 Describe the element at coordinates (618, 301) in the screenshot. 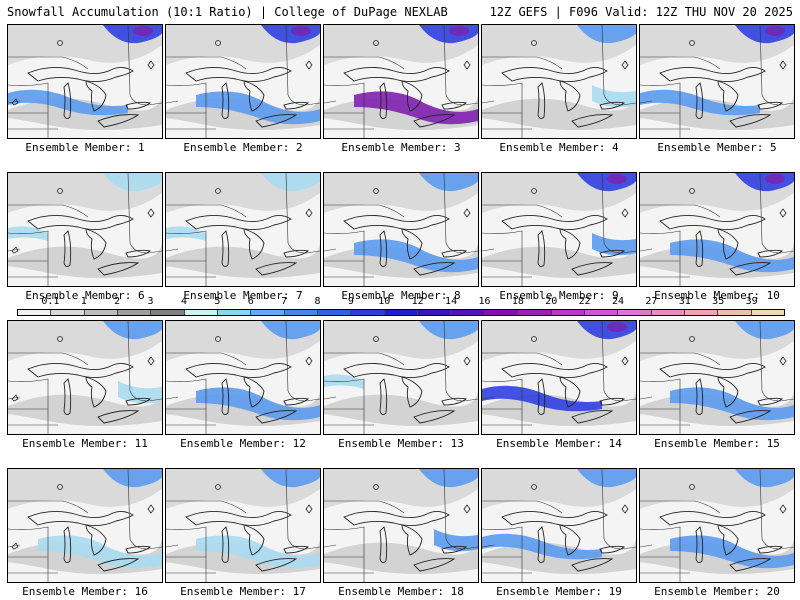

I see `colorbar-tick-label: 24` at that location.